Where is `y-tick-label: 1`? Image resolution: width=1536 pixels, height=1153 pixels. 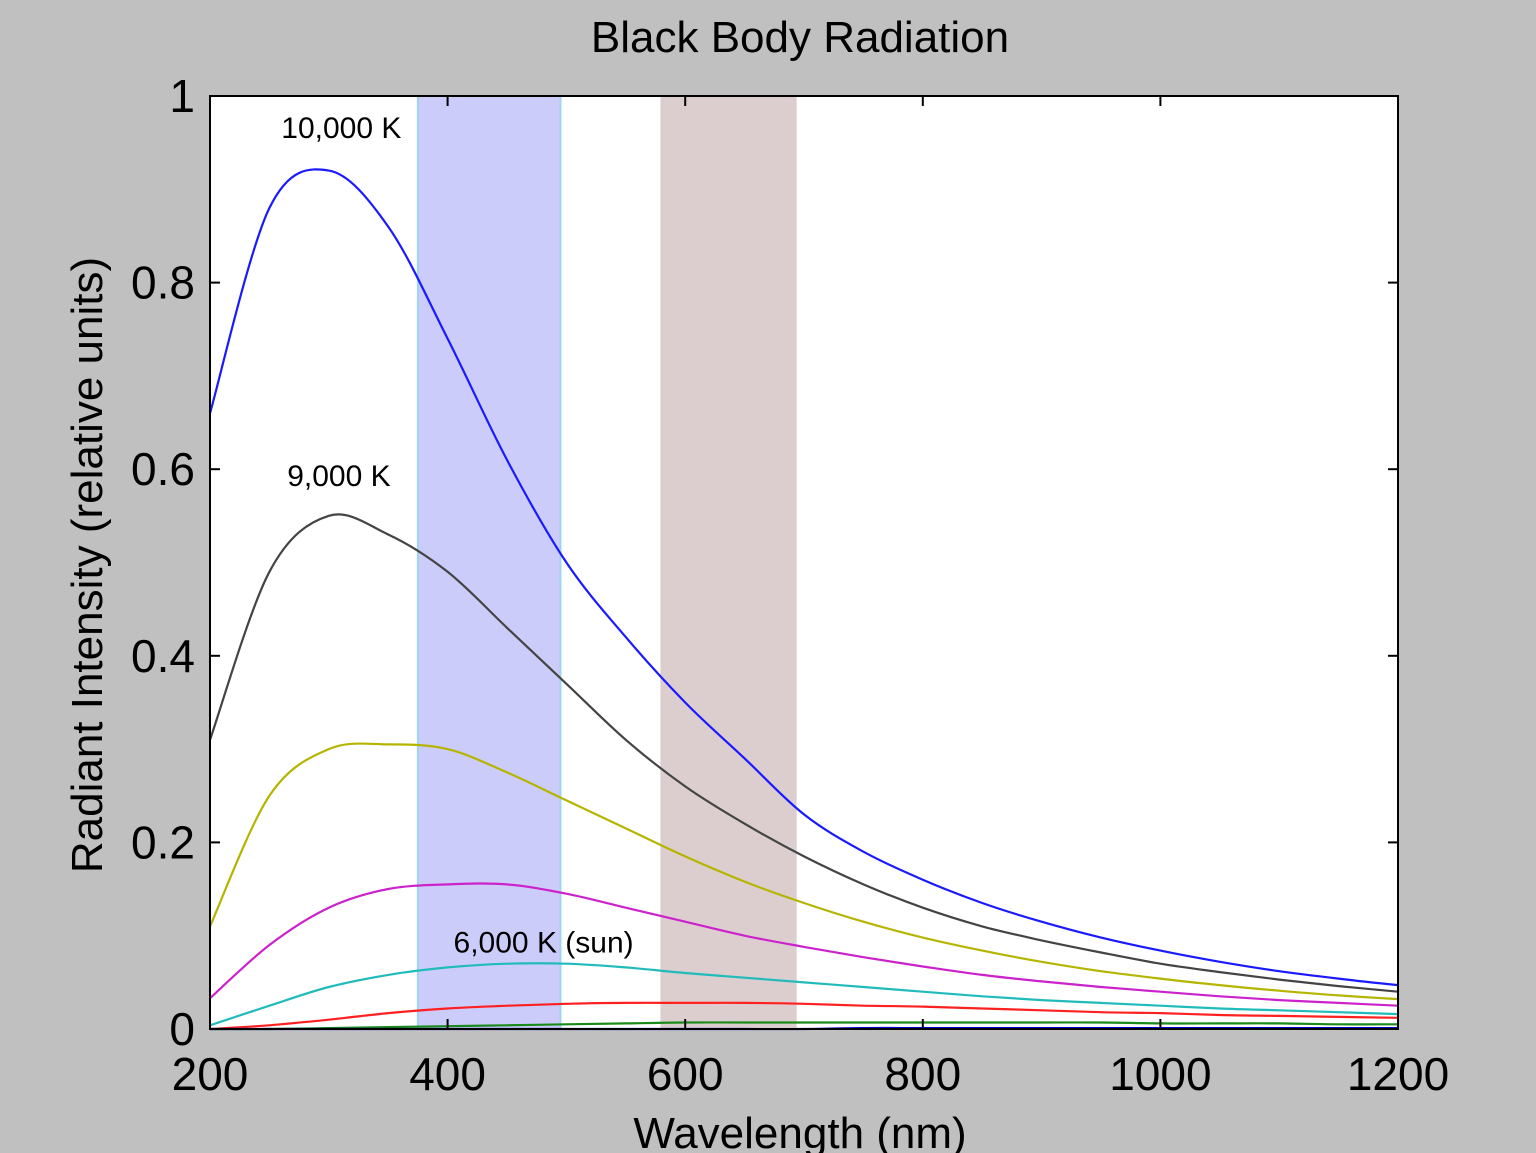
y-tick-label: 1 is located at coordinates (182, 96).